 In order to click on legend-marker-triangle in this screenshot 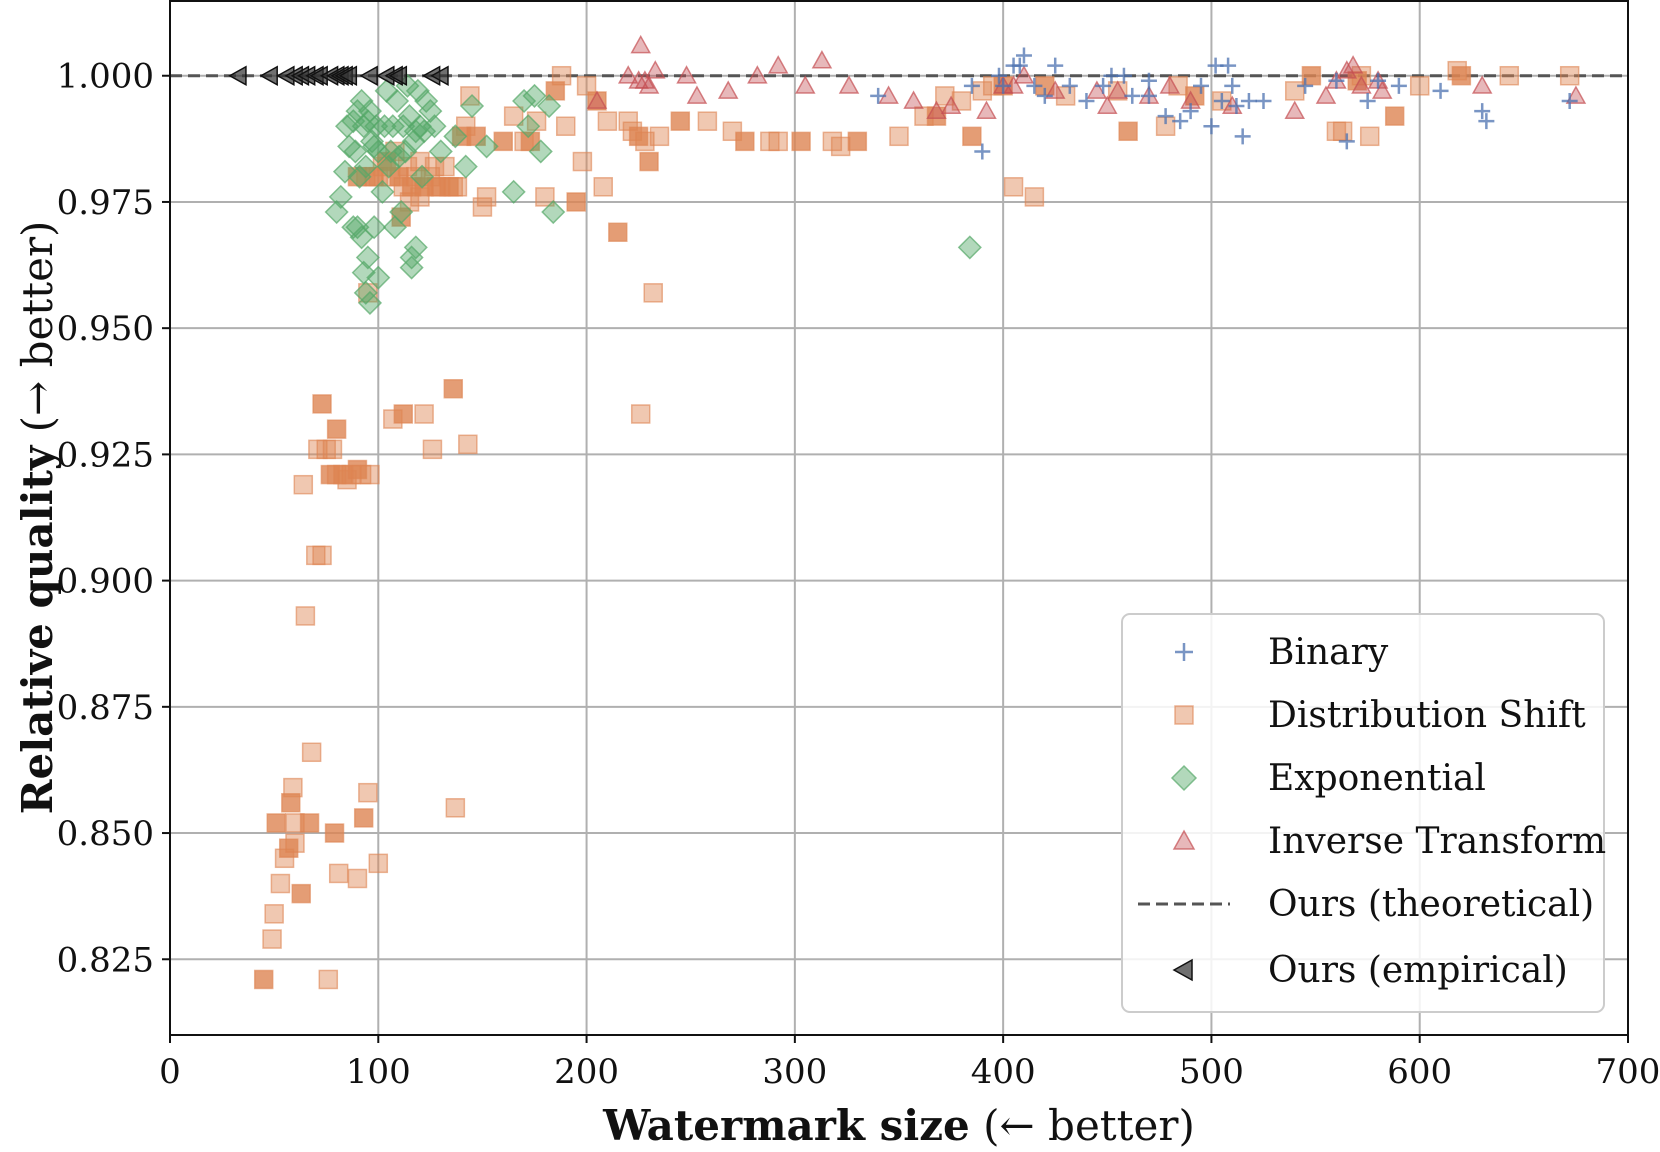, I will do `click(1184, 839)`.